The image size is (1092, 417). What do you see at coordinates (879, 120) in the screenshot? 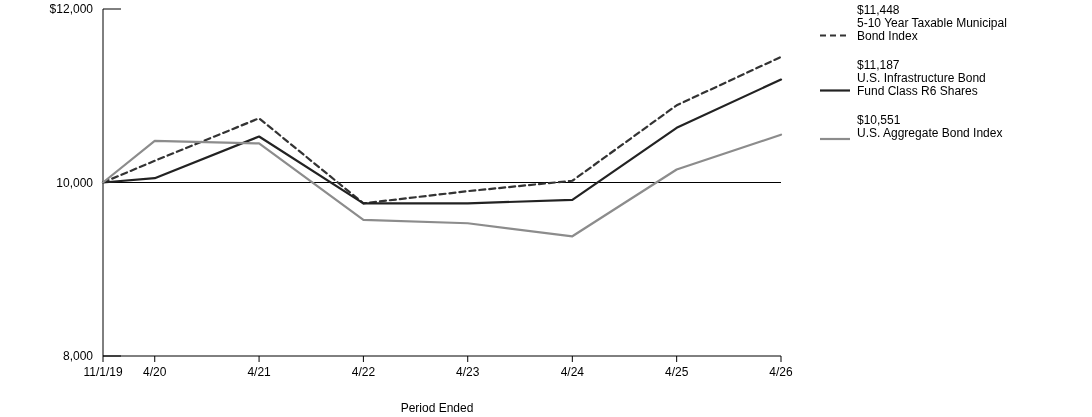
I see `text: $10,551` at bounding box center [879, 120].